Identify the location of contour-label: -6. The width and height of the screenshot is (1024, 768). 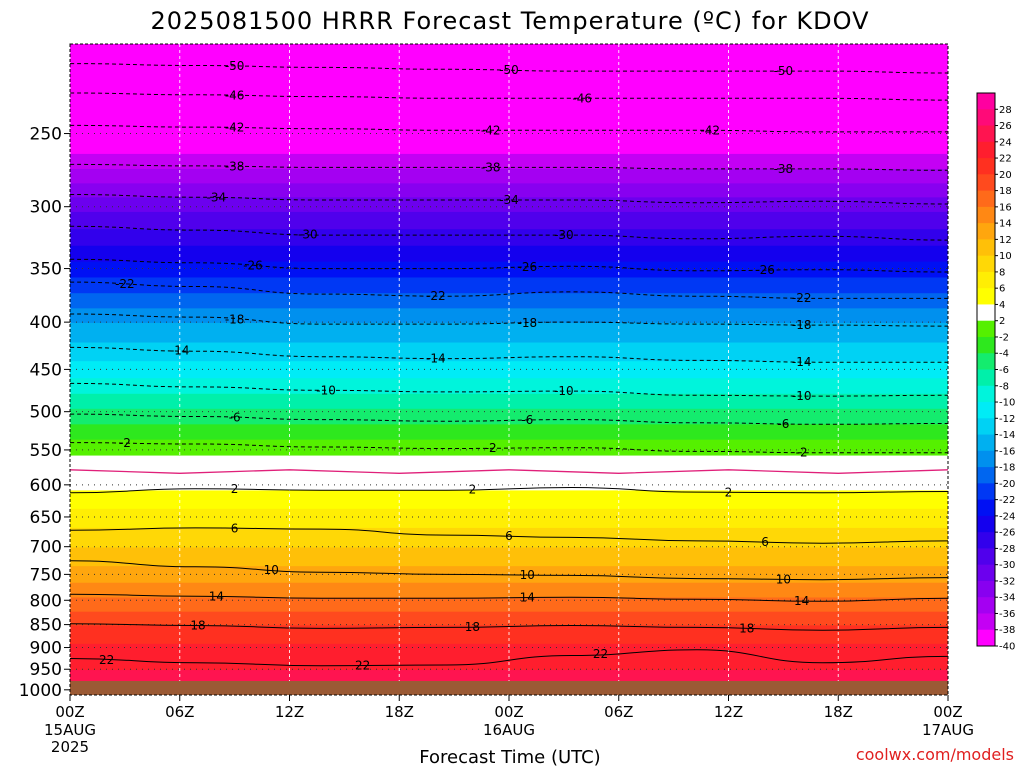
(783, 424).